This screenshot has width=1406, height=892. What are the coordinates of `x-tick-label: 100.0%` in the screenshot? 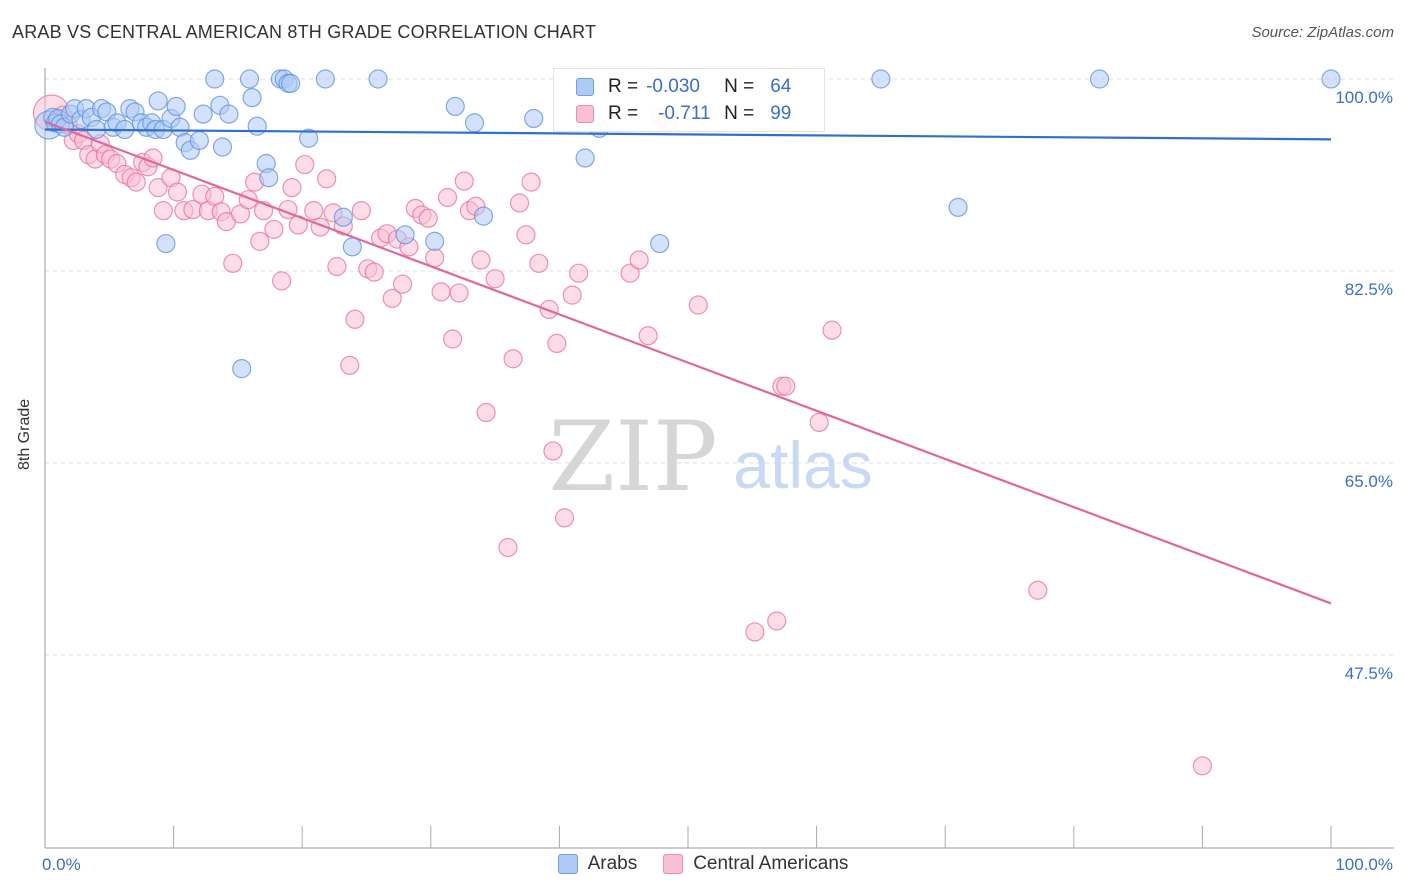 It's located at (1364, 864).